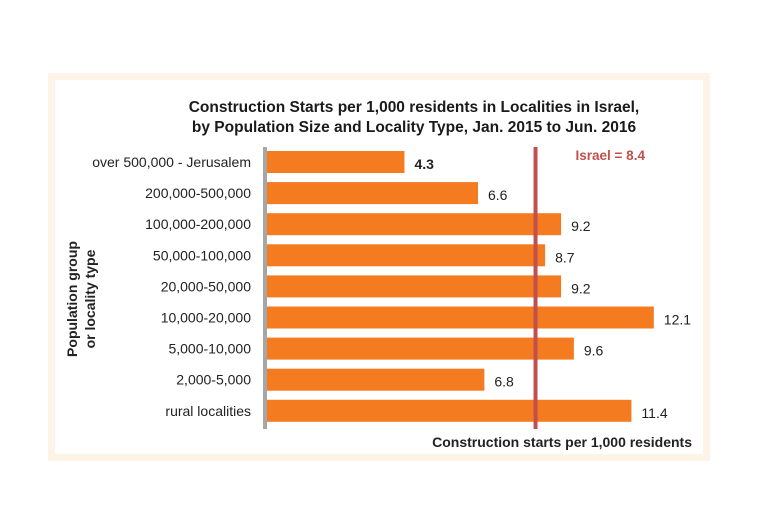  Describe the element at coordinates (171, 162) in the screenshot. I see `category-label-0: over 500,000 - Jerusalem` at that location.